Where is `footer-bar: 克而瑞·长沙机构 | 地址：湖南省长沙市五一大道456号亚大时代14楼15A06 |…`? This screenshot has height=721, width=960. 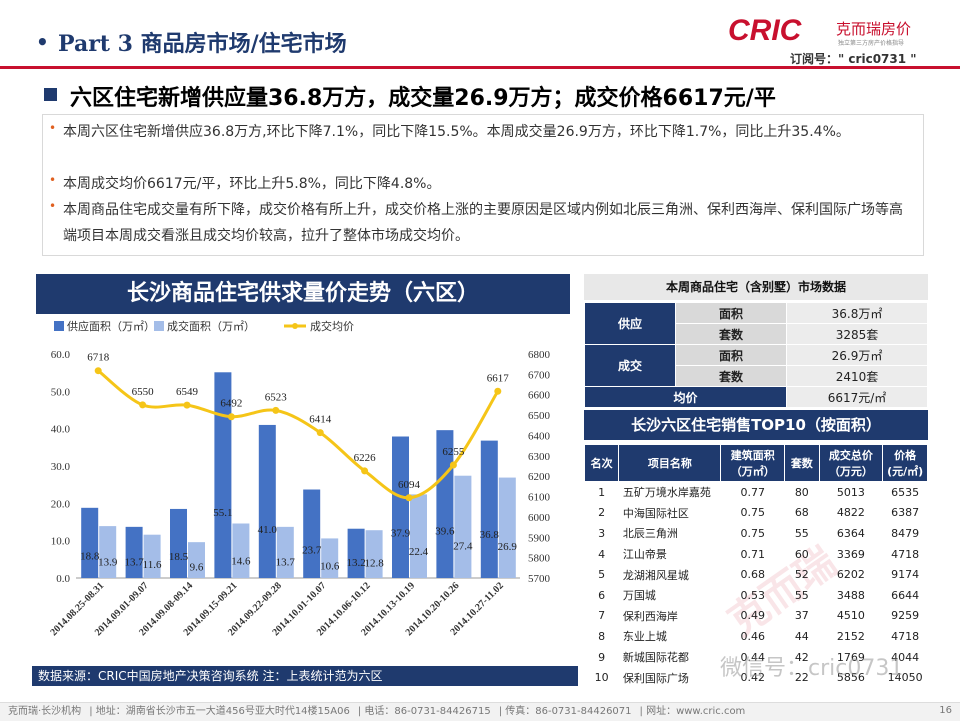
footer-bar: 克而瑞·长沙机构 | 地址：湖南省长沙市五一大道456号亚大时代14楼15A06 |… is located at coordinates (480, 711).